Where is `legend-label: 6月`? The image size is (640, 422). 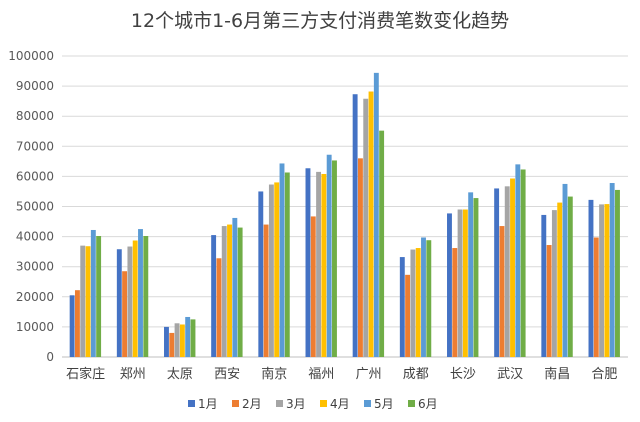
legend-label: 6月 is located at coordinates (428, 404).